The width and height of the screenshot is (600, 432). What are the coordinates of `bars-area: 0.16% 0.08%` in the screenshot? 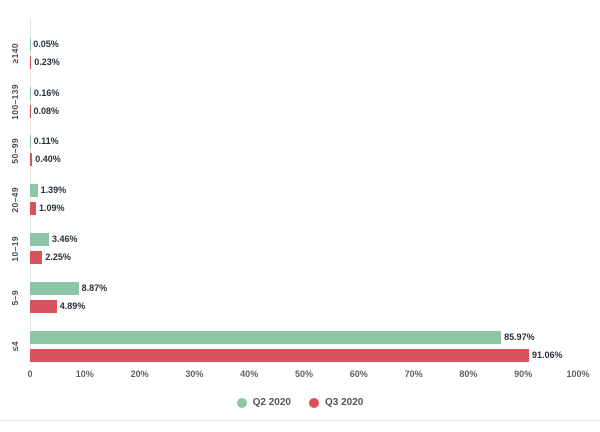 It's located at (304, 102).